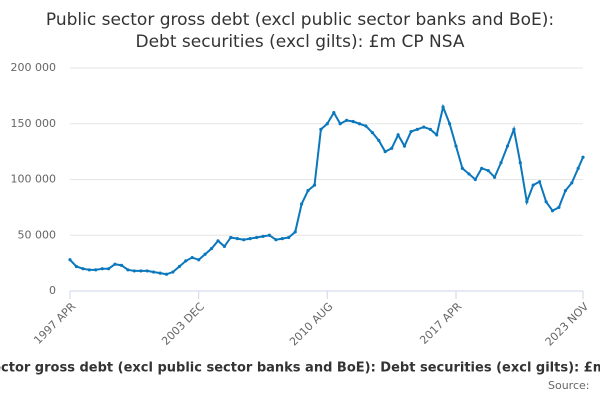 Image resolution: width=600 pixels, height=400 pixels. I want to click on x-tick-label: 2003 DEC, so click(183, 324).